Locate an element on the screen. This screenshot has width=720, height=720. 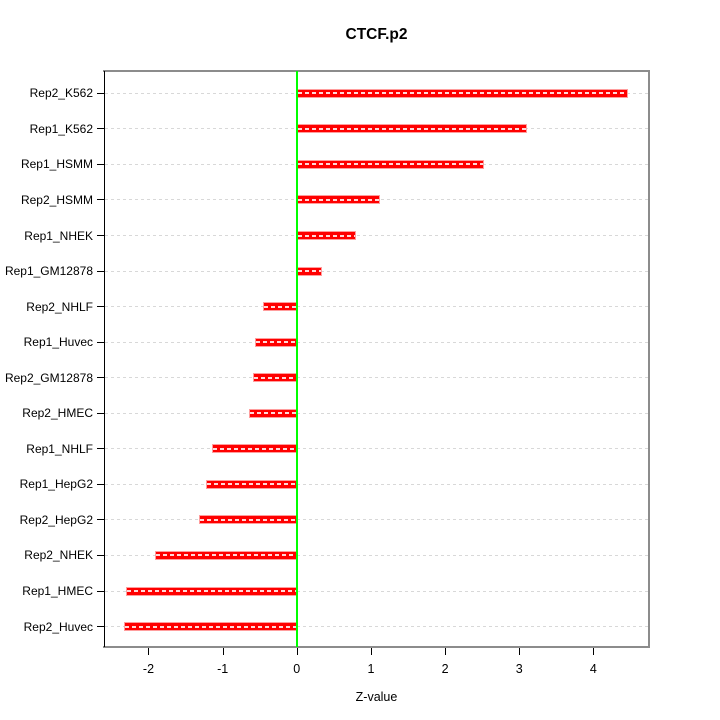
x-tick-label: 0 is located at coordinates (297, 669).